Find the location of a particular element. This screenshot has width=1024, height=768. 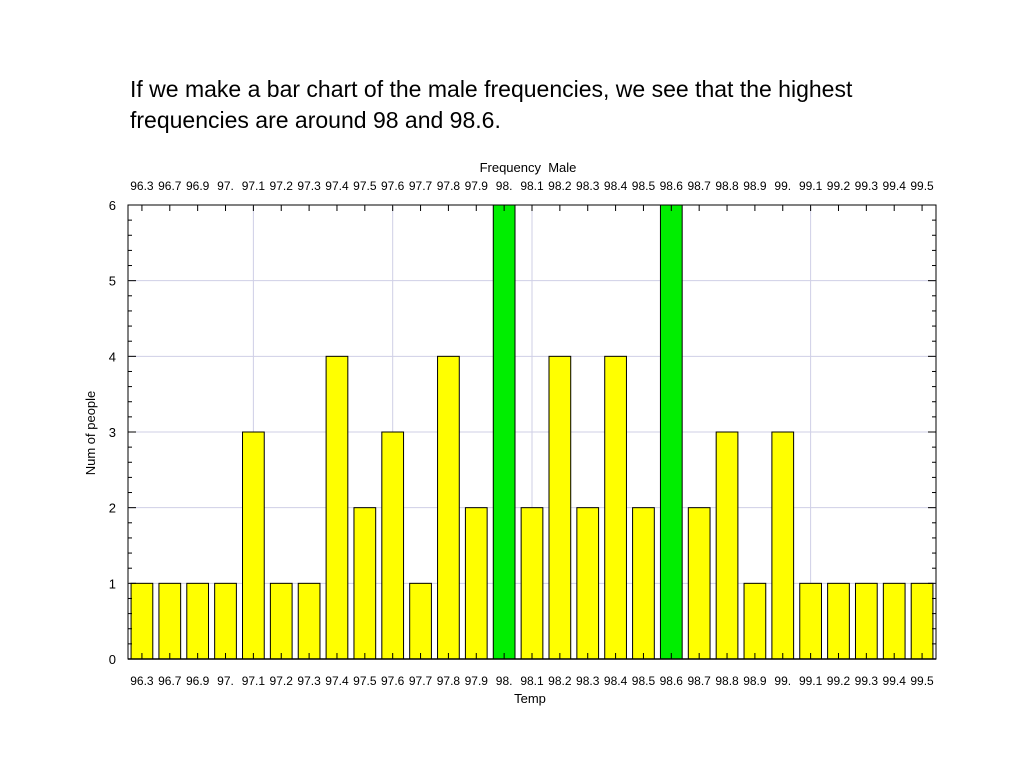

y-tick-label: 2 is located at coordinates (112, 508).